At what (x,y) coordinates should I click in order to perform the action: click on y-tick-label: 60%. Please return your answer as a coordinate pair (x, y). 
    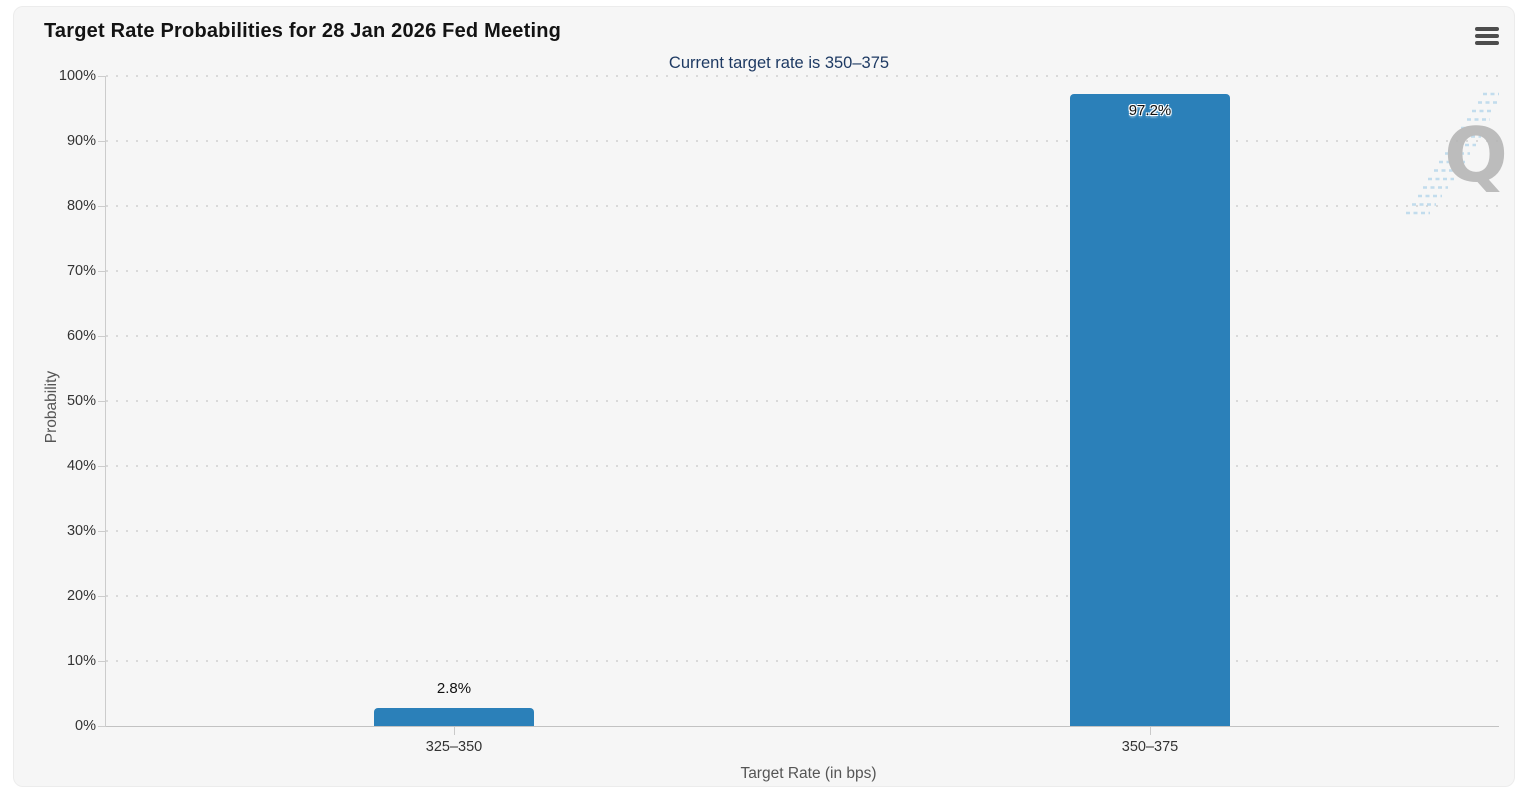
    Looking at the image, I should click on (81, 336).